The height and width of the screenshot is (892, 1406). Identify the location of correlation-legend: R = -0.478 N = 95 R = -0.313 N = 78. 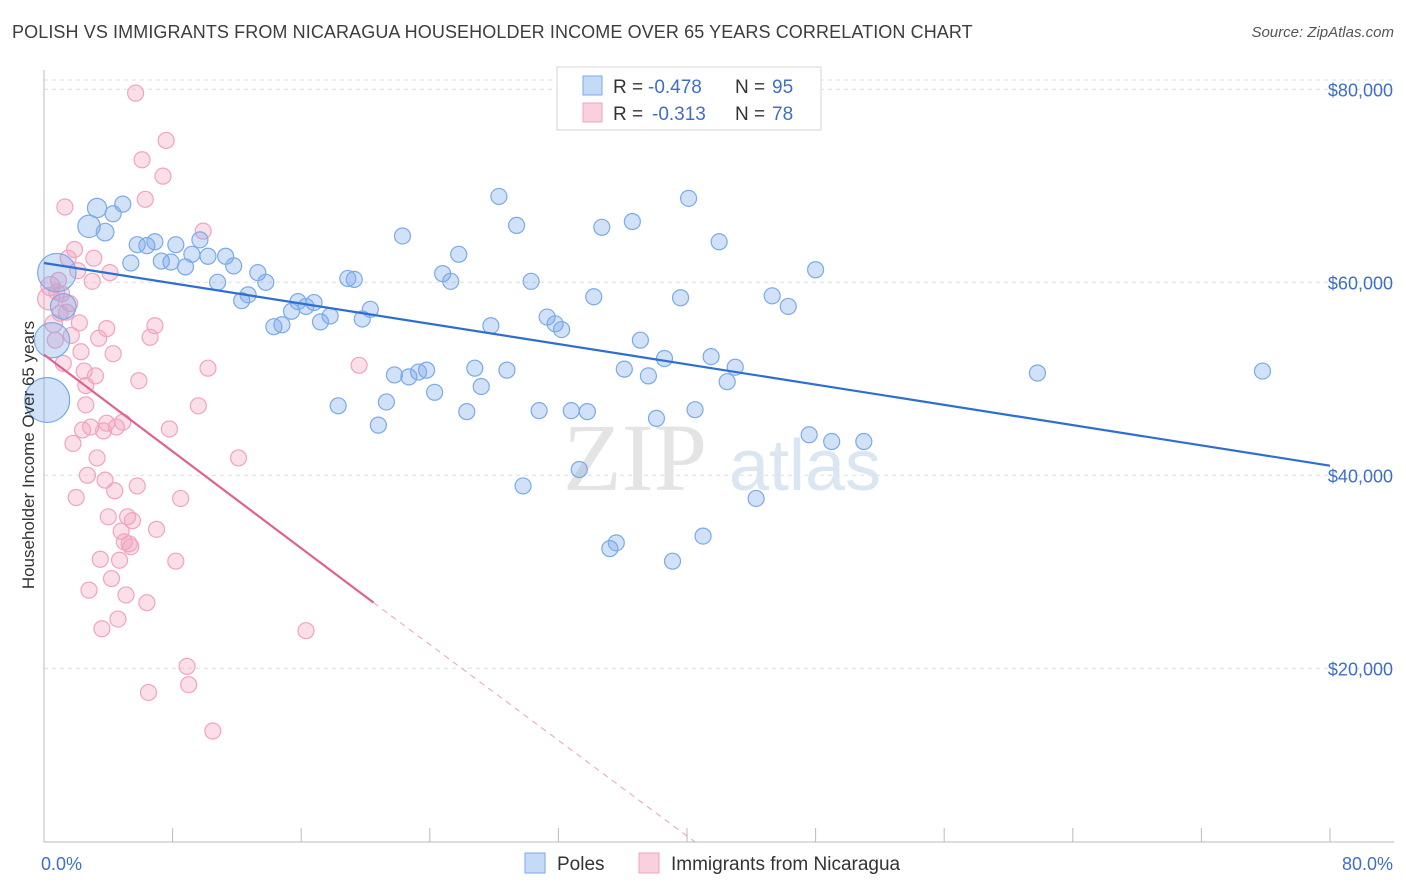
(689, 98).